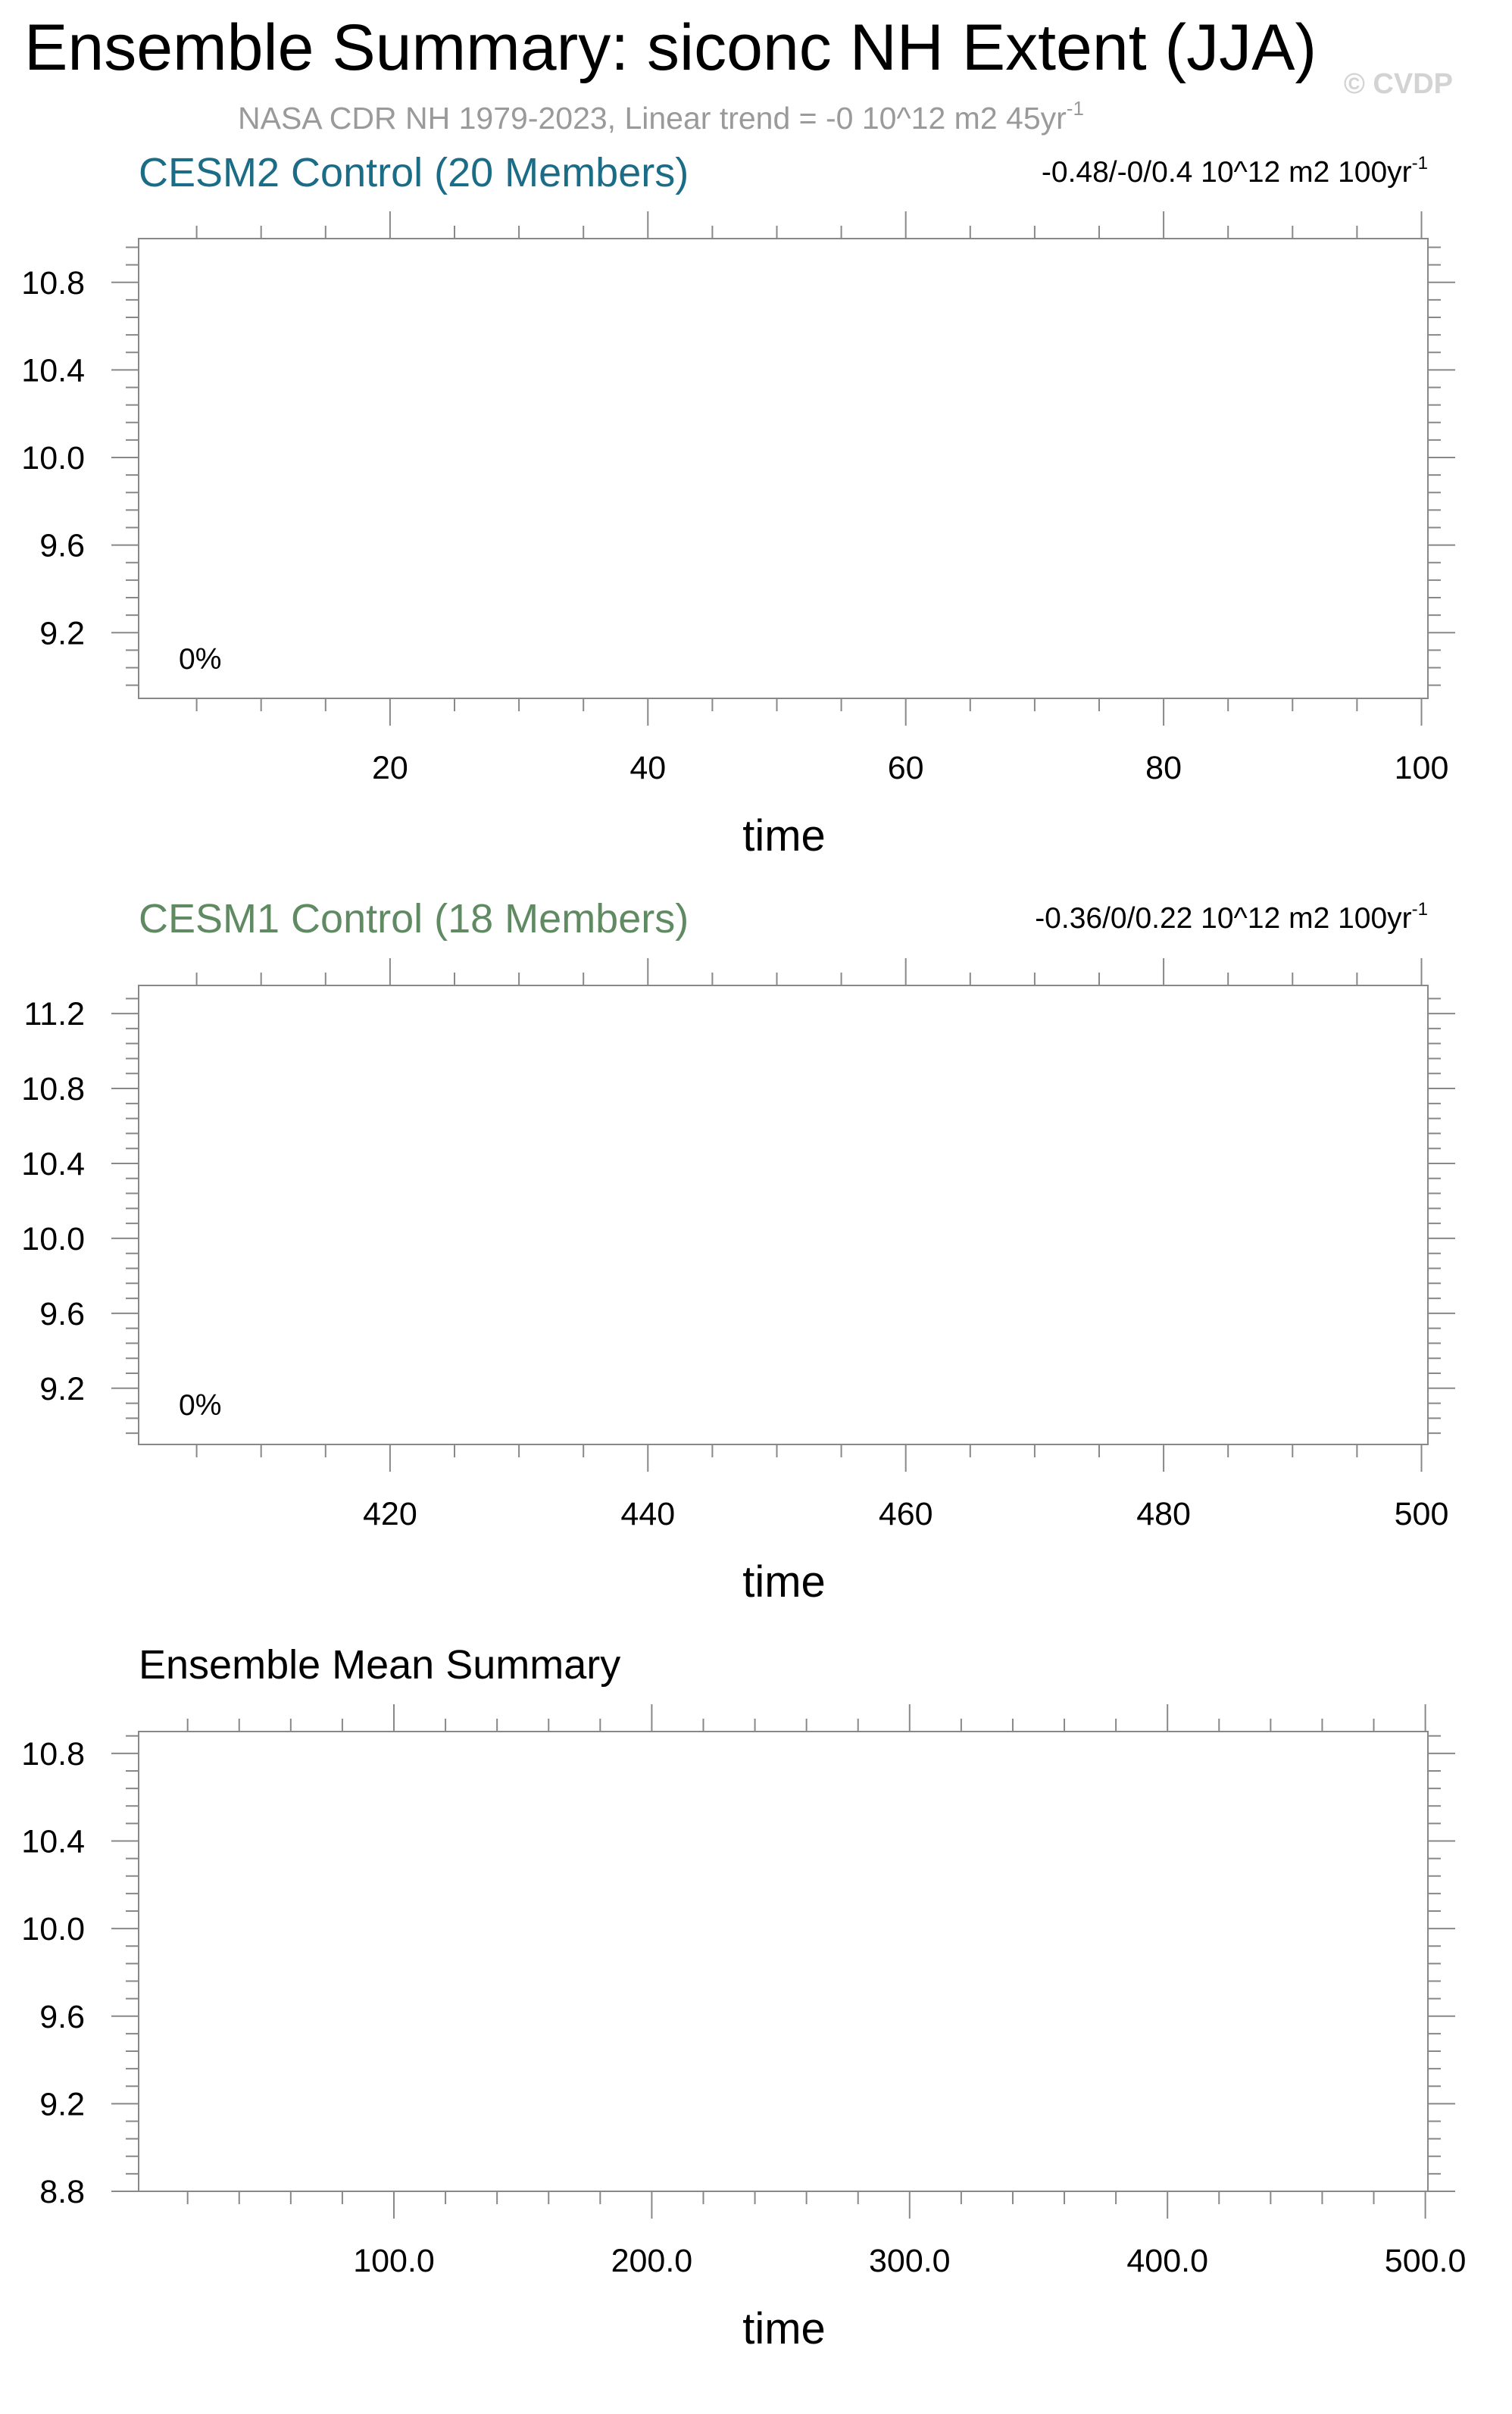 This screenshot has width=1512, height=2414. I want to click on x-tick-label: 200.0, so click(652, 2261).